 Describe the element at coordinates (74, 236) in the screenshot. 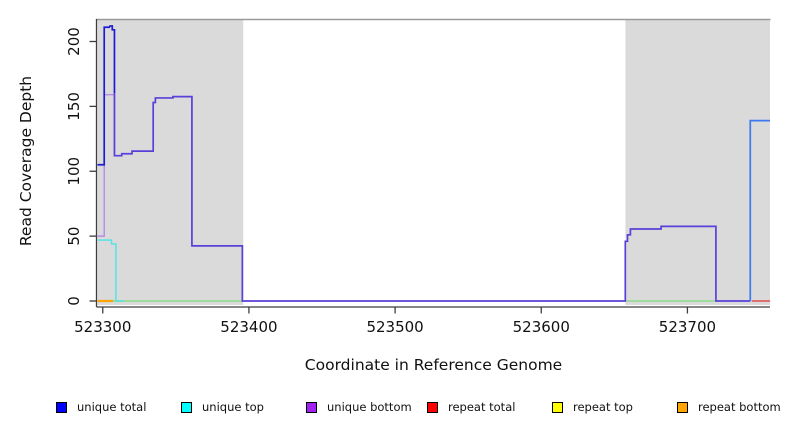

I see `y-tick-label: 50` at that location.